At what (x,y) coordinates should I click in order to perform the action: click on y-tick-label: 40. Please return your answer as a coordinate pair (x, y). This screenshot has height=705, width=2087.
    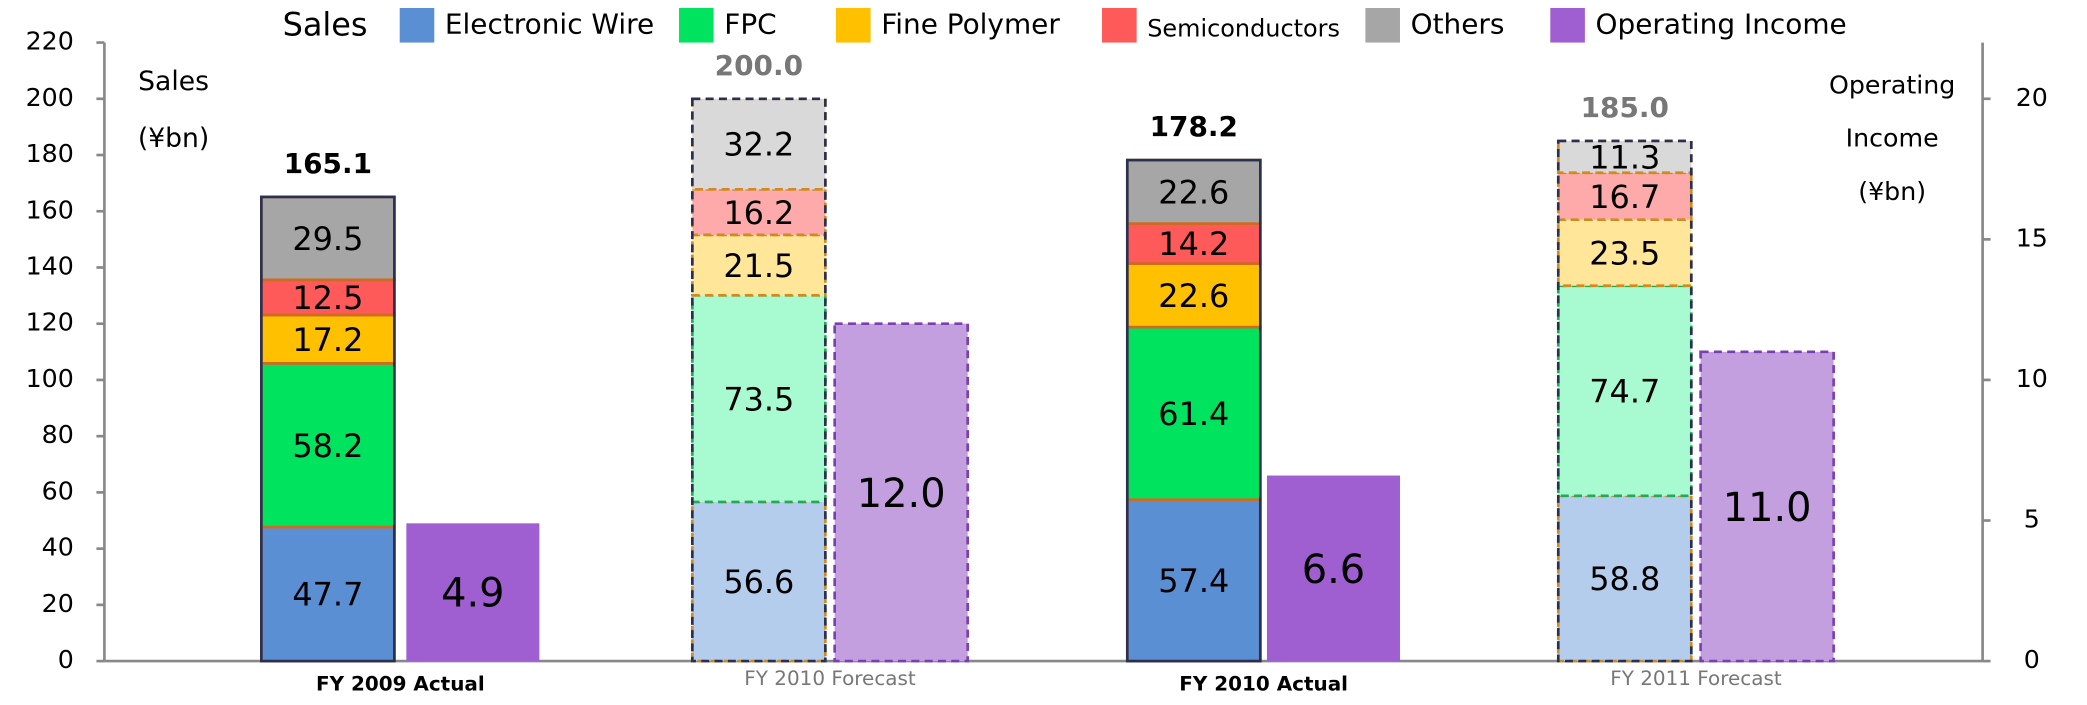
    Looking at the image, I should click on (58, 547).